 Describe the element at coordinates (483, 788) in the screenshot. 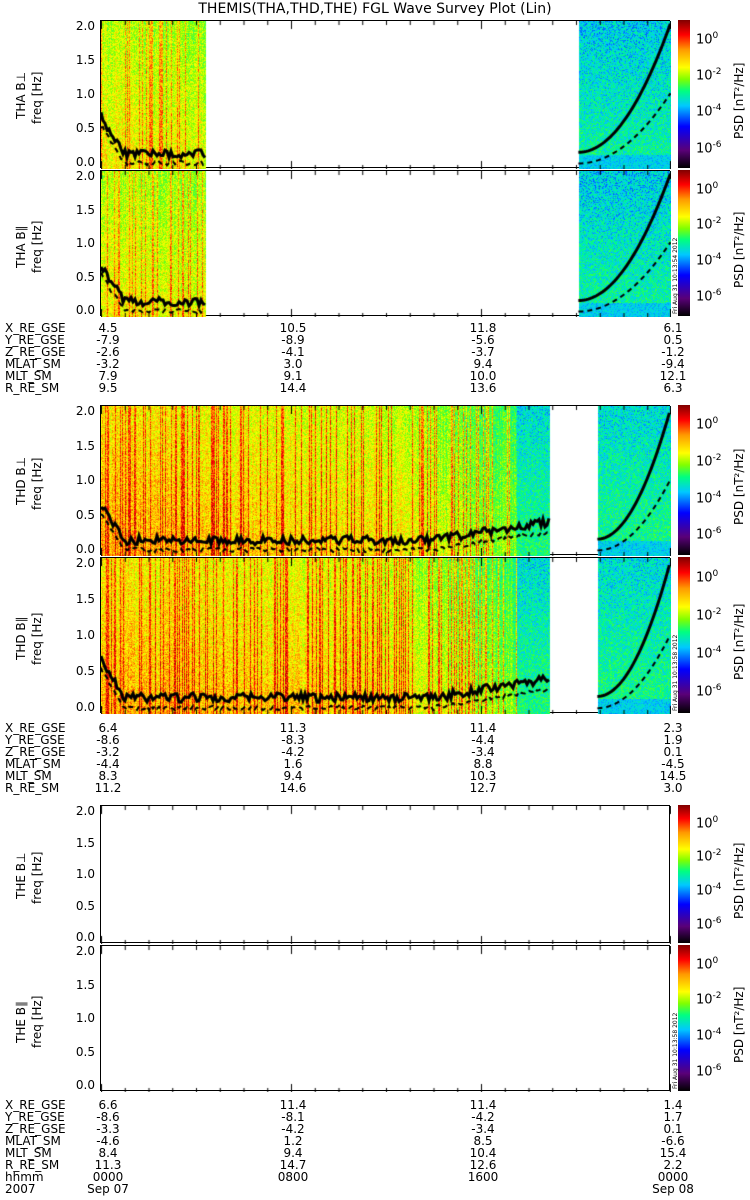

I see `ephemeris-value: 12.7` at that location.